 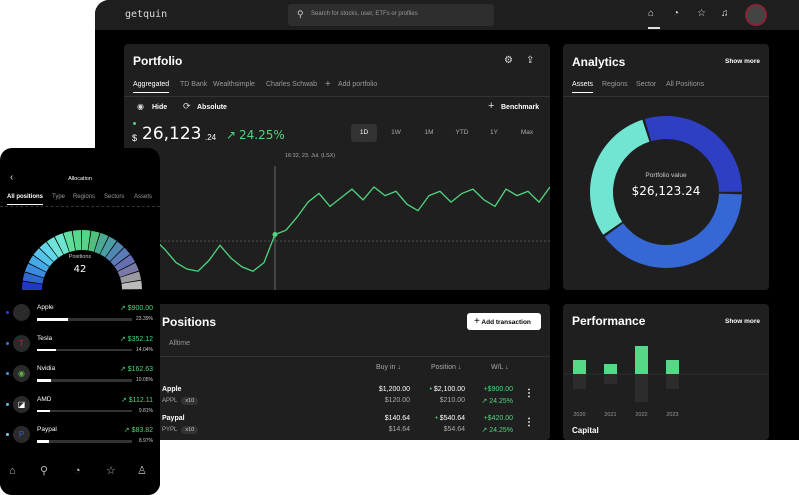 I want to click on absolute-toggle: Absolute, so click(x=212, y=107).